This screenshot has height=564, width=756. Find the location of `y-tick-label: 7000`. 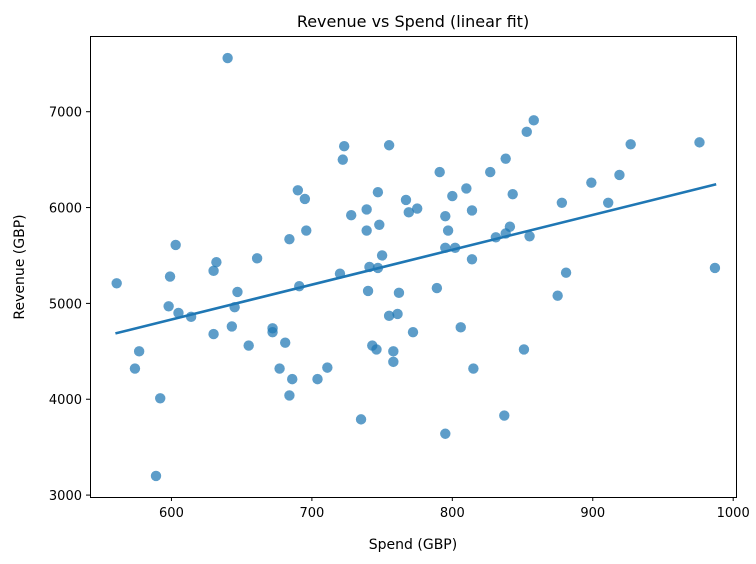

y-tick-label: 7000 is located at coordinates (65, 113).